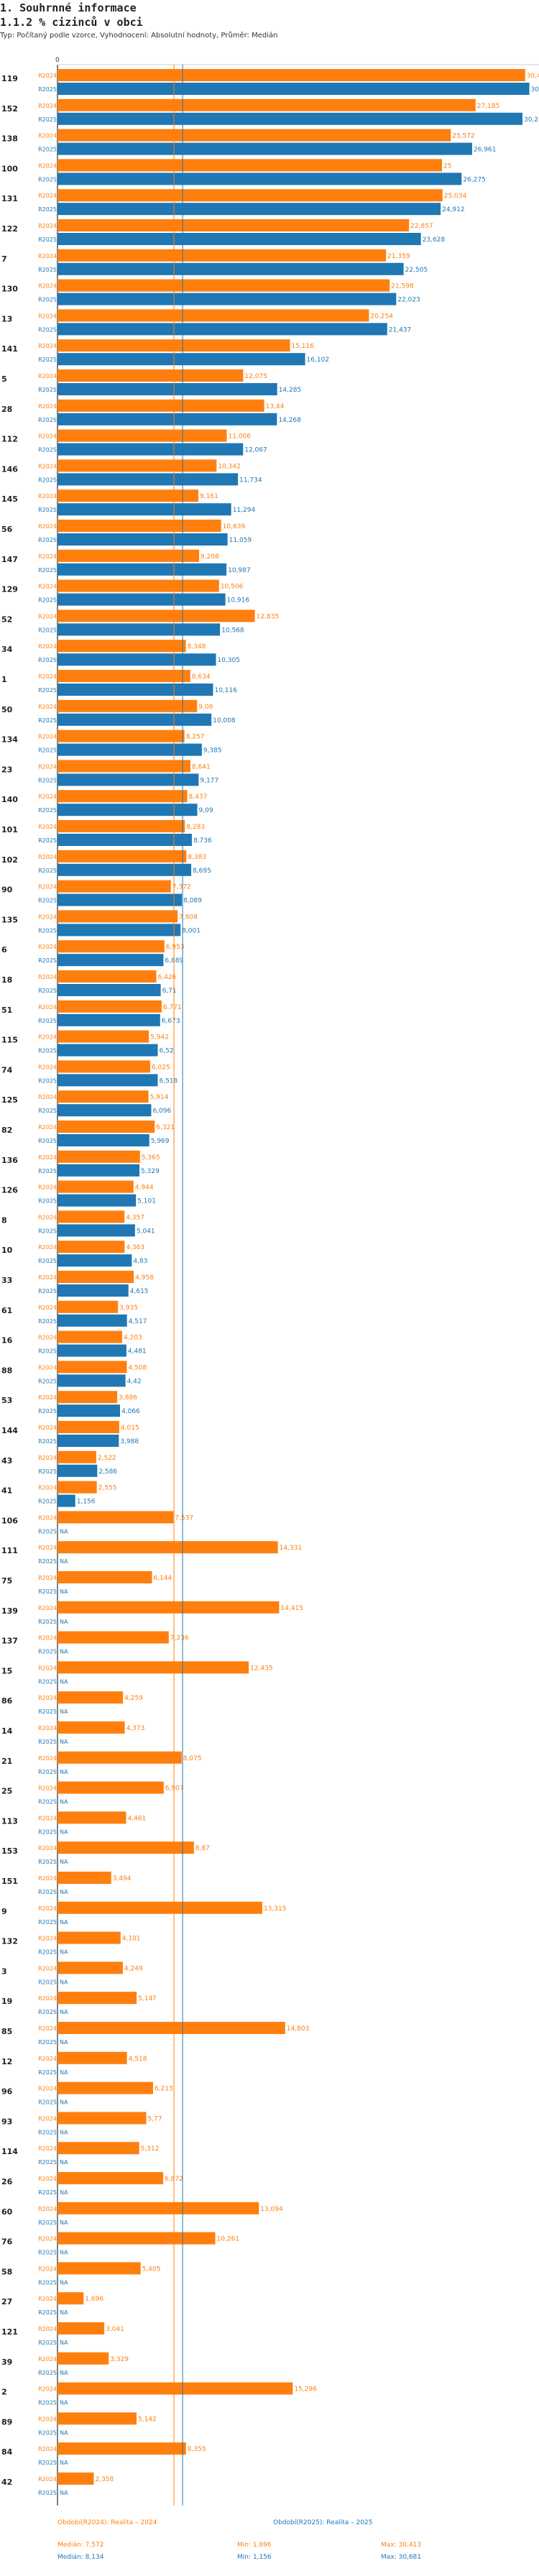 Image resolution: width=539 pixels, height=2576 pixels. I want to click on page-title: 1.1.2 % cizinců v obci, so click(71, 22).